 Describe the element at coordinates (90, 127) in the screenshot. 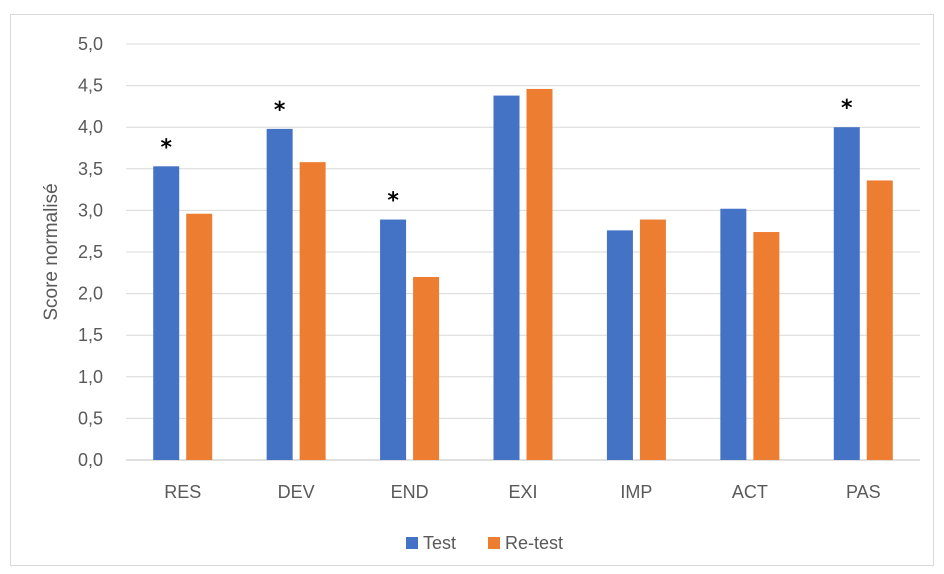

I see `y-tick-label: 4,0` at that location.